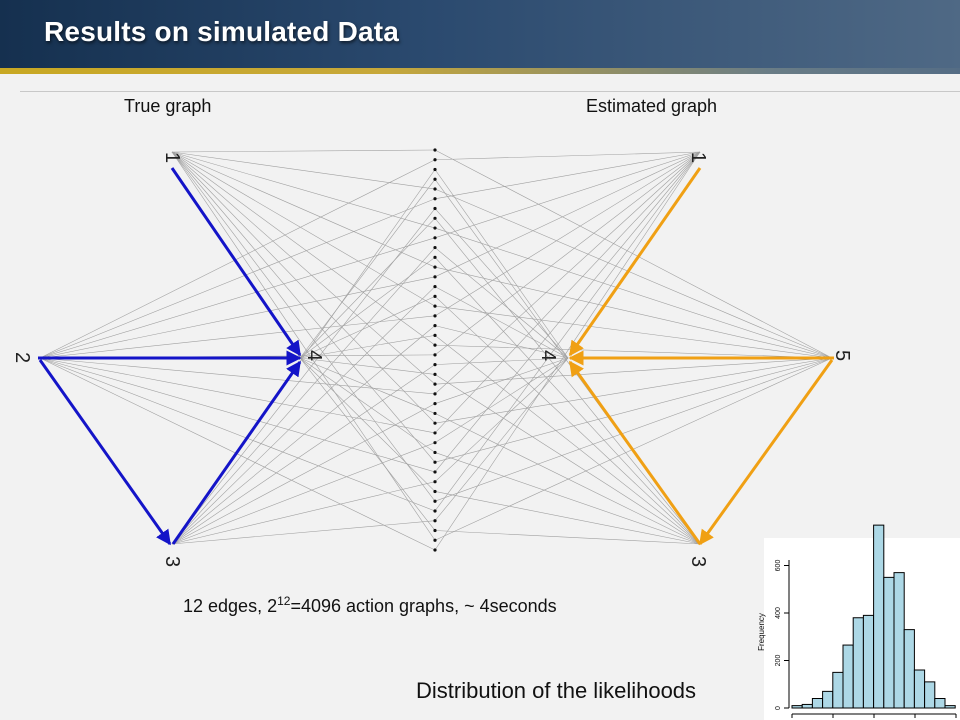 Image resolution: width=960 pixels, height=720 pixels. I want to click on estimated-graph-edges, so click(701, 356).